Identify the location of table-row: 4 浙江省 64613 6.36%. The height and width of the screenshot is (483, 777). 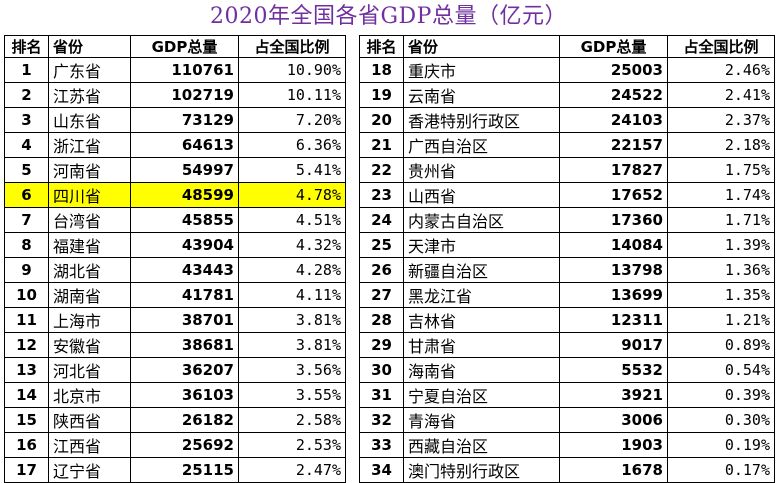
(175, 145).